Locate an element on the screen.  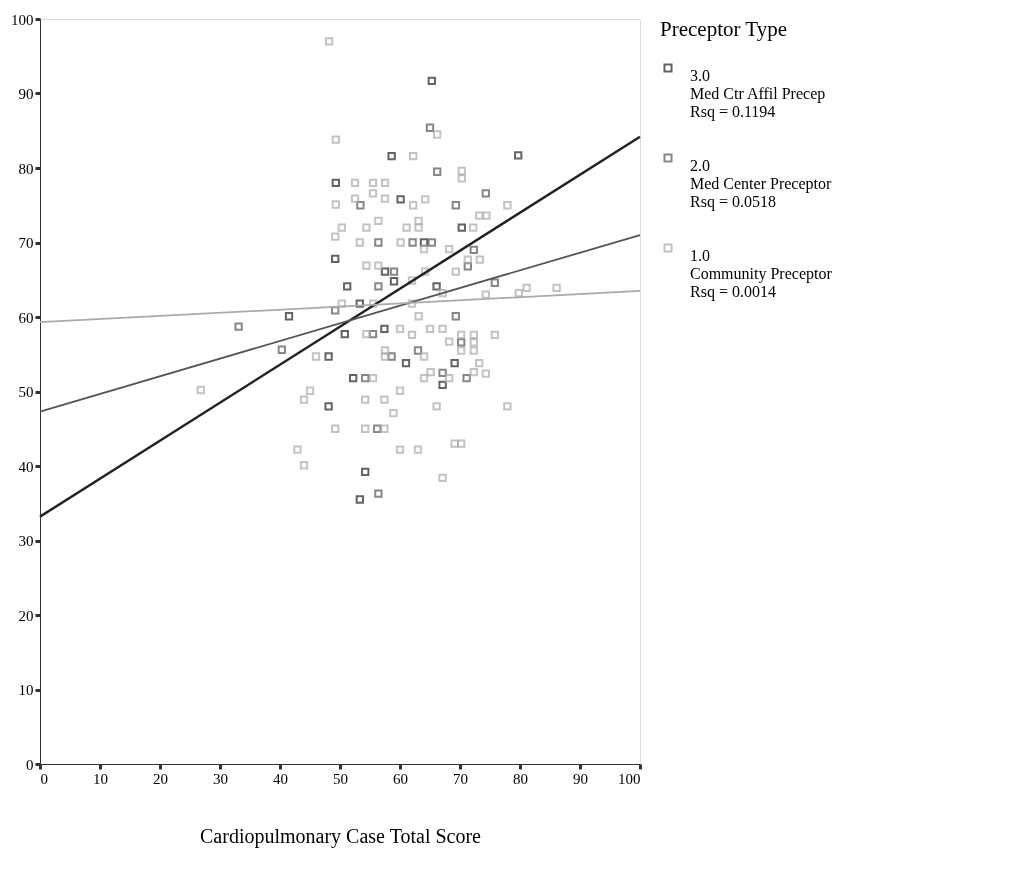
y-tick-label: 80 is located at coordinates (26, 168).